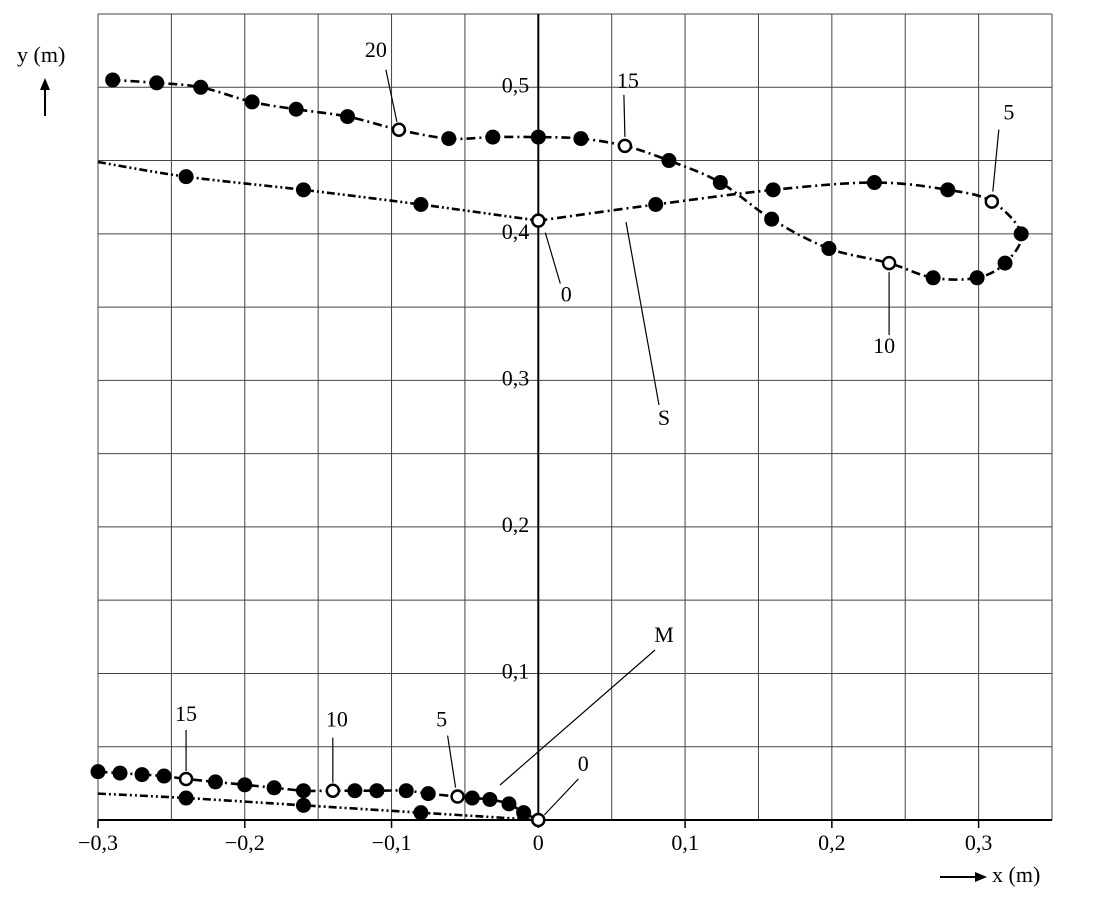 This screenshot has height=911, width=1119. What do you see at coordinates (832, 842) in the screenshot?
I see `x-tick-label: 0,2` at bounding box center [832, 842].